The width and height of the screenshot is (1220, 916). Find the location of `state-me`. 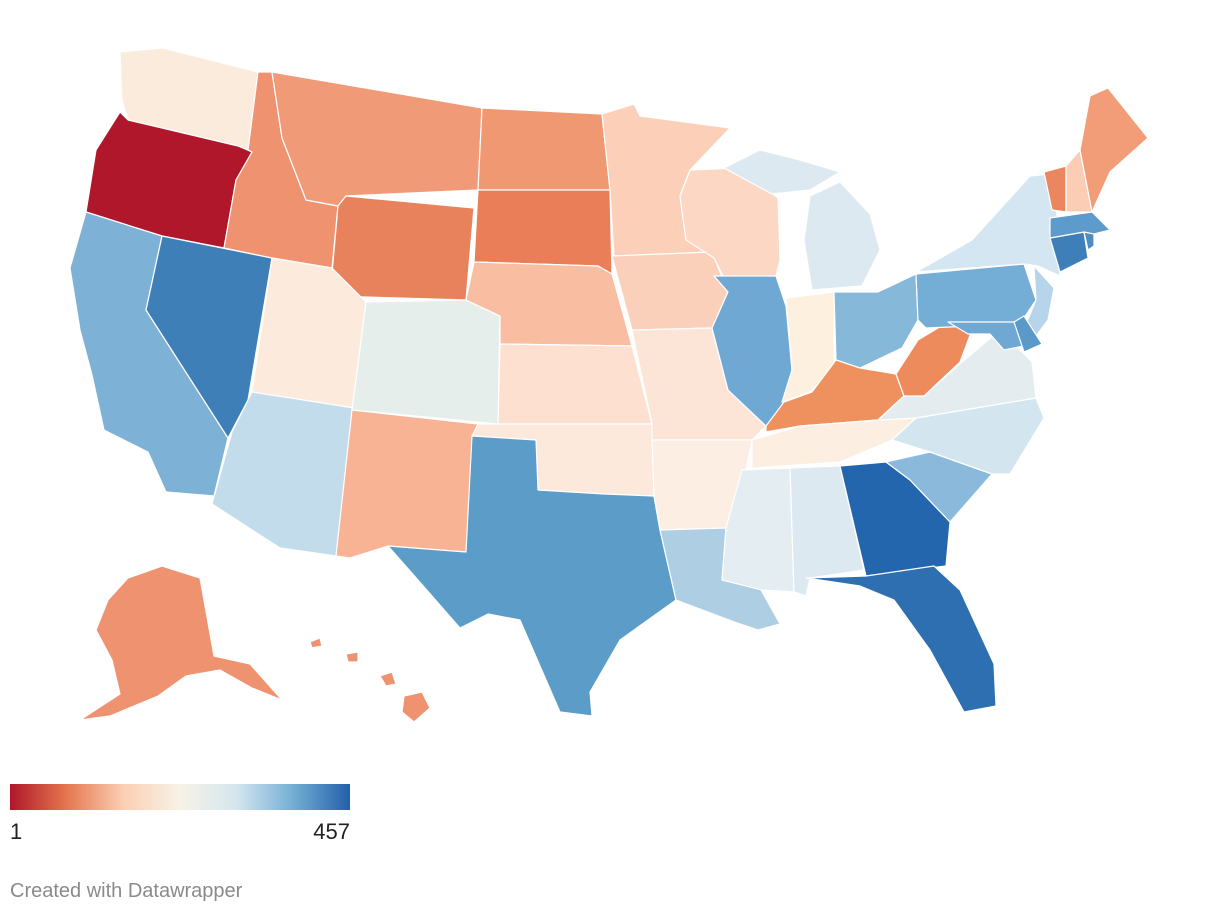

state-me is located at coordinates (1114, 150).